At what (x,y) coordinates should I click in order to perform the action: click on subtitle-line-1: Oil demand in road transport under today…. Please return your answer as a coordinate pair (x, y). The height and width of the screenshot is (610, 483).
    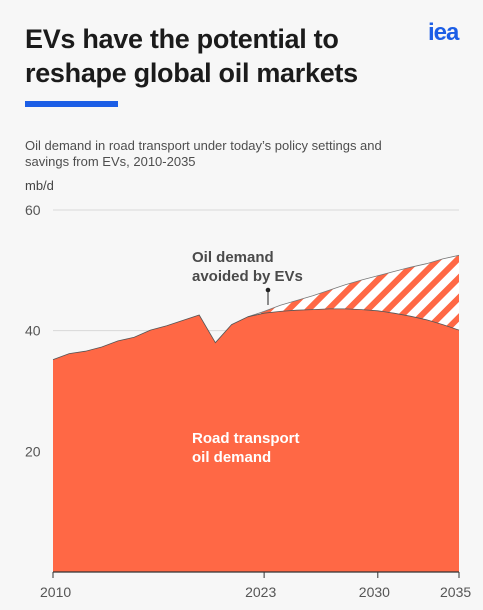
    Looking at the image, I should click on (203, 145).